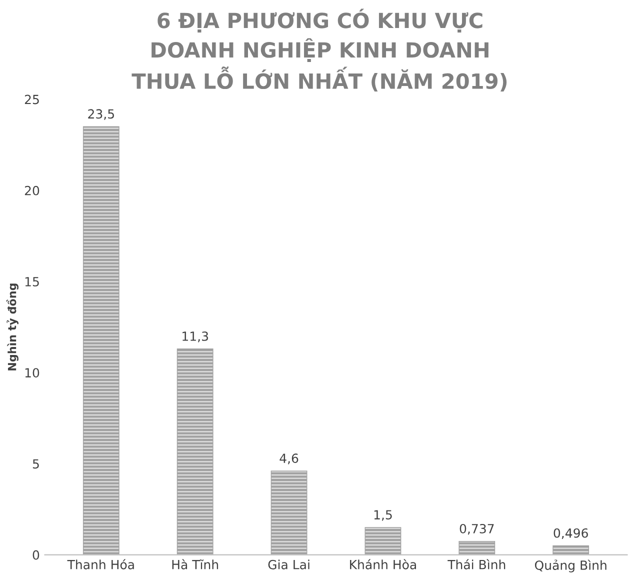  What do you see at coordinates (101, 114) in the screenshot?
I see `data-label: 23,5` at bounding box center [101, 114].